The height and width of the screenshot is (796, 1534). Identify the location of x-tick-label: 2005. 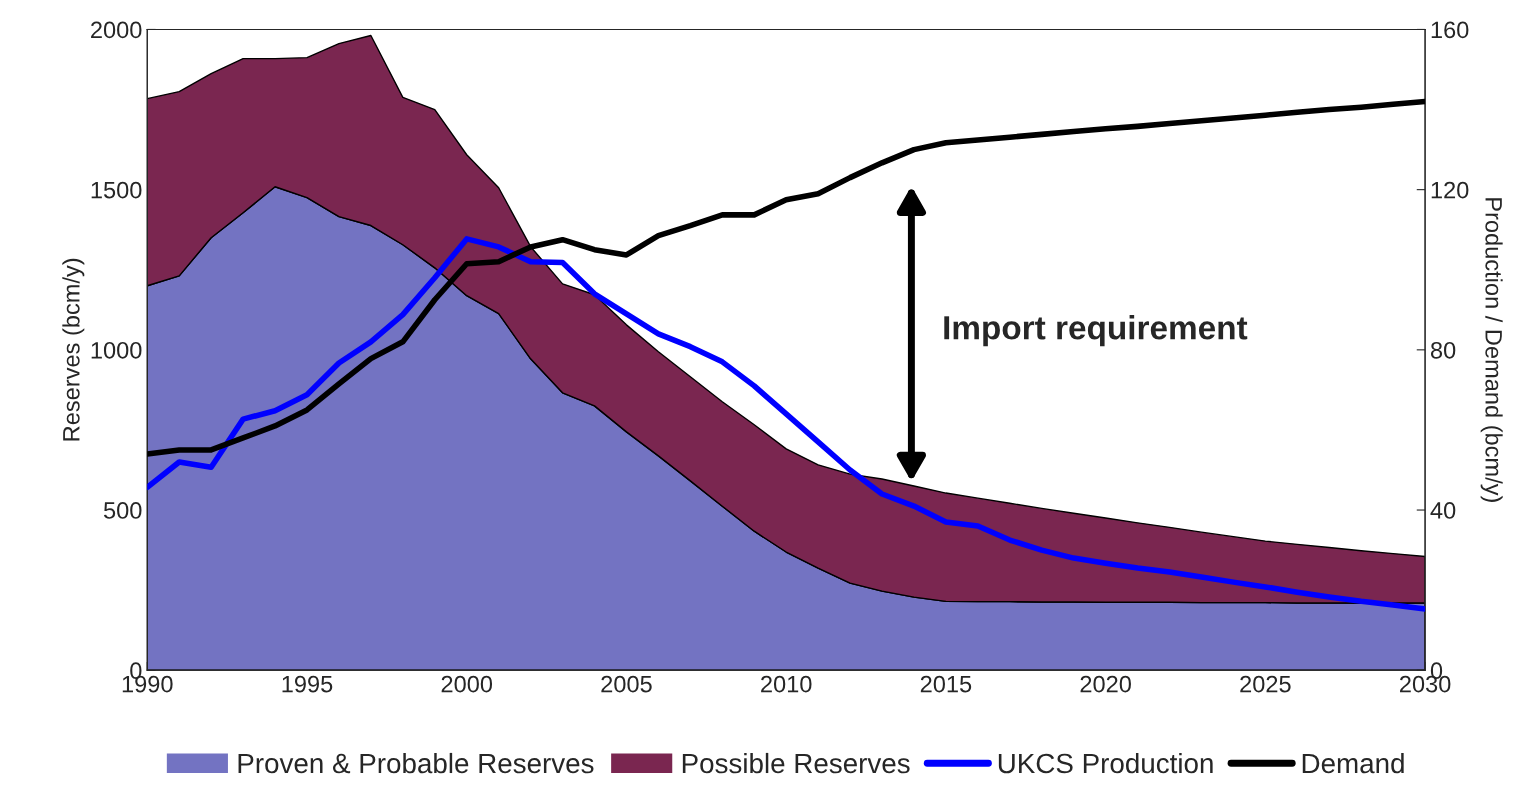
(626, 684).